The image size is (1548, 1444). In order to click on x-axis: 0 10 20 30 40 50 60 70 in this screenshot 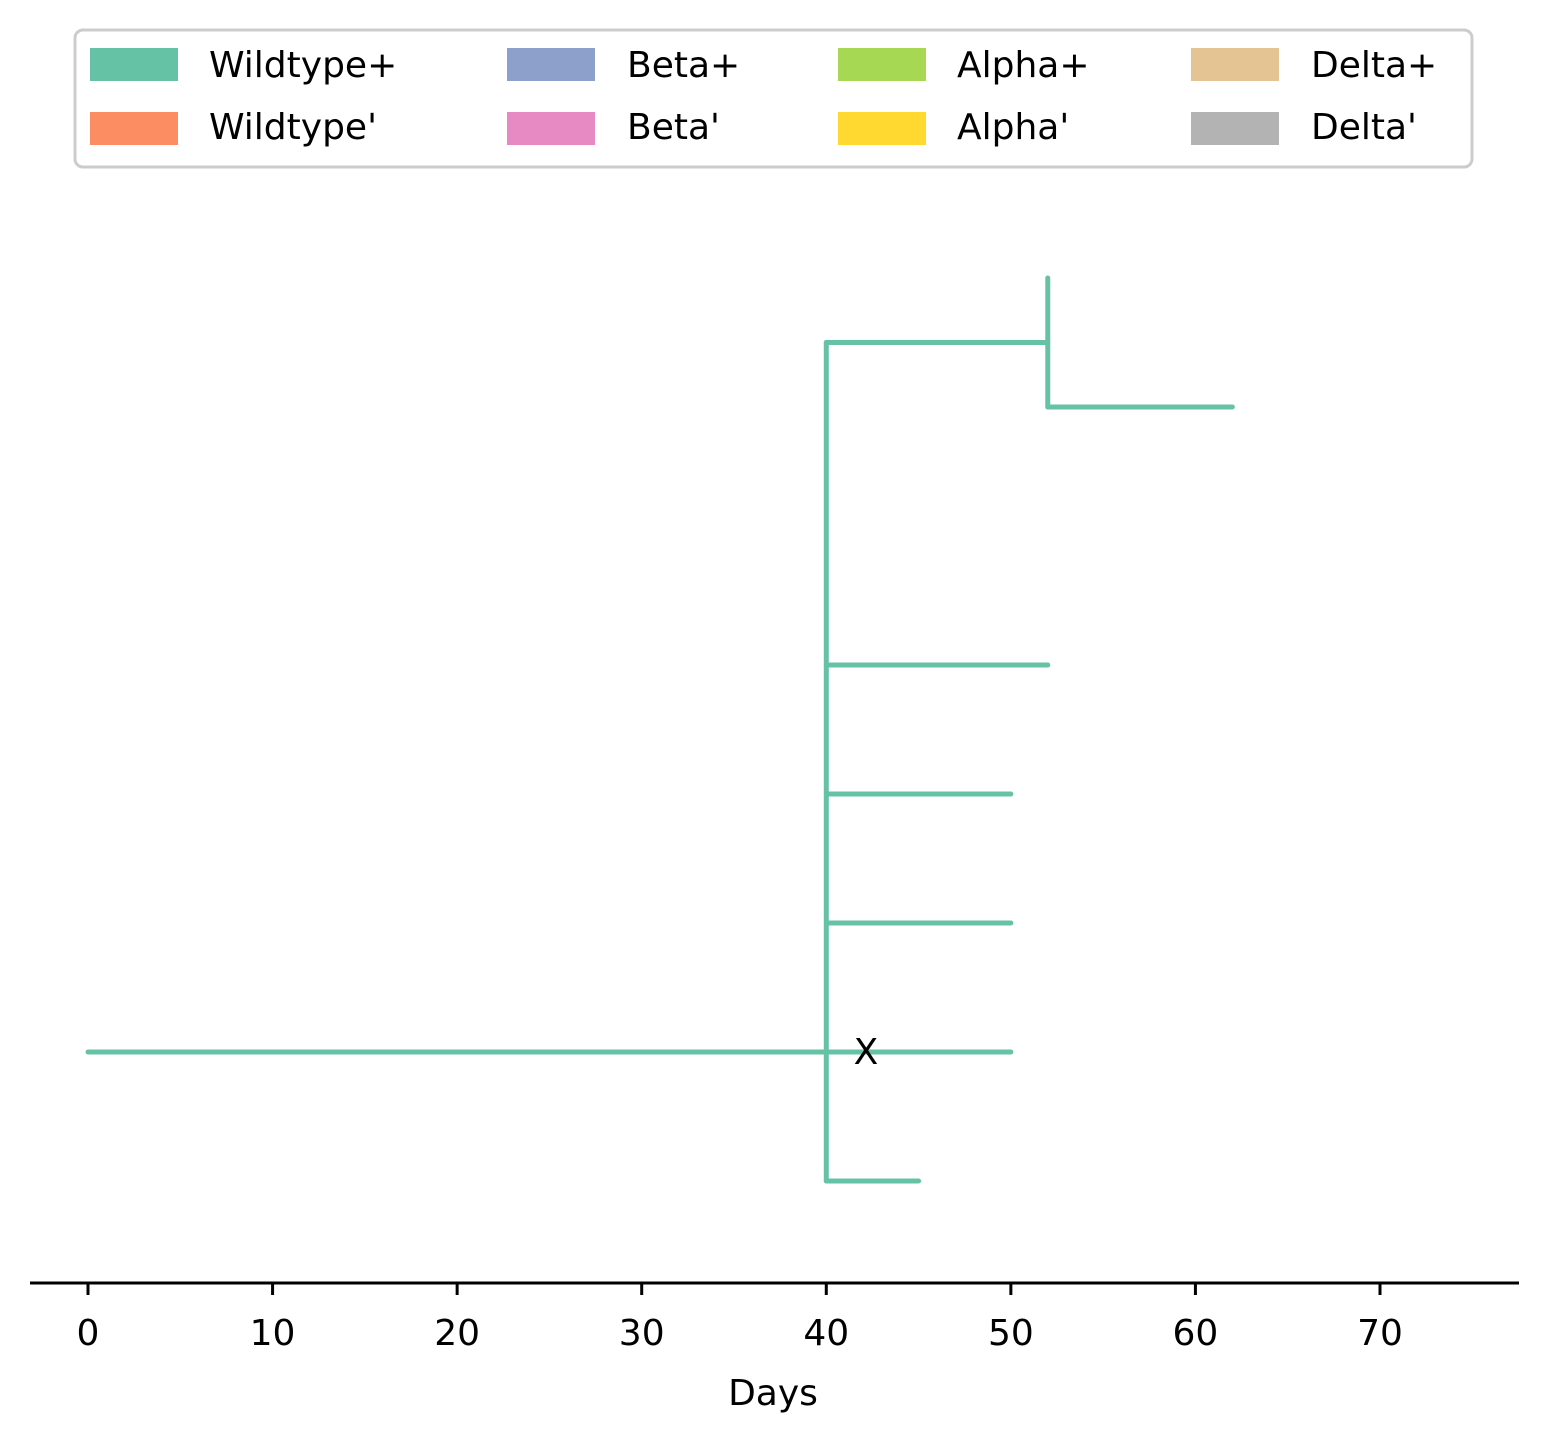, I will do `click(774, 1317)`.